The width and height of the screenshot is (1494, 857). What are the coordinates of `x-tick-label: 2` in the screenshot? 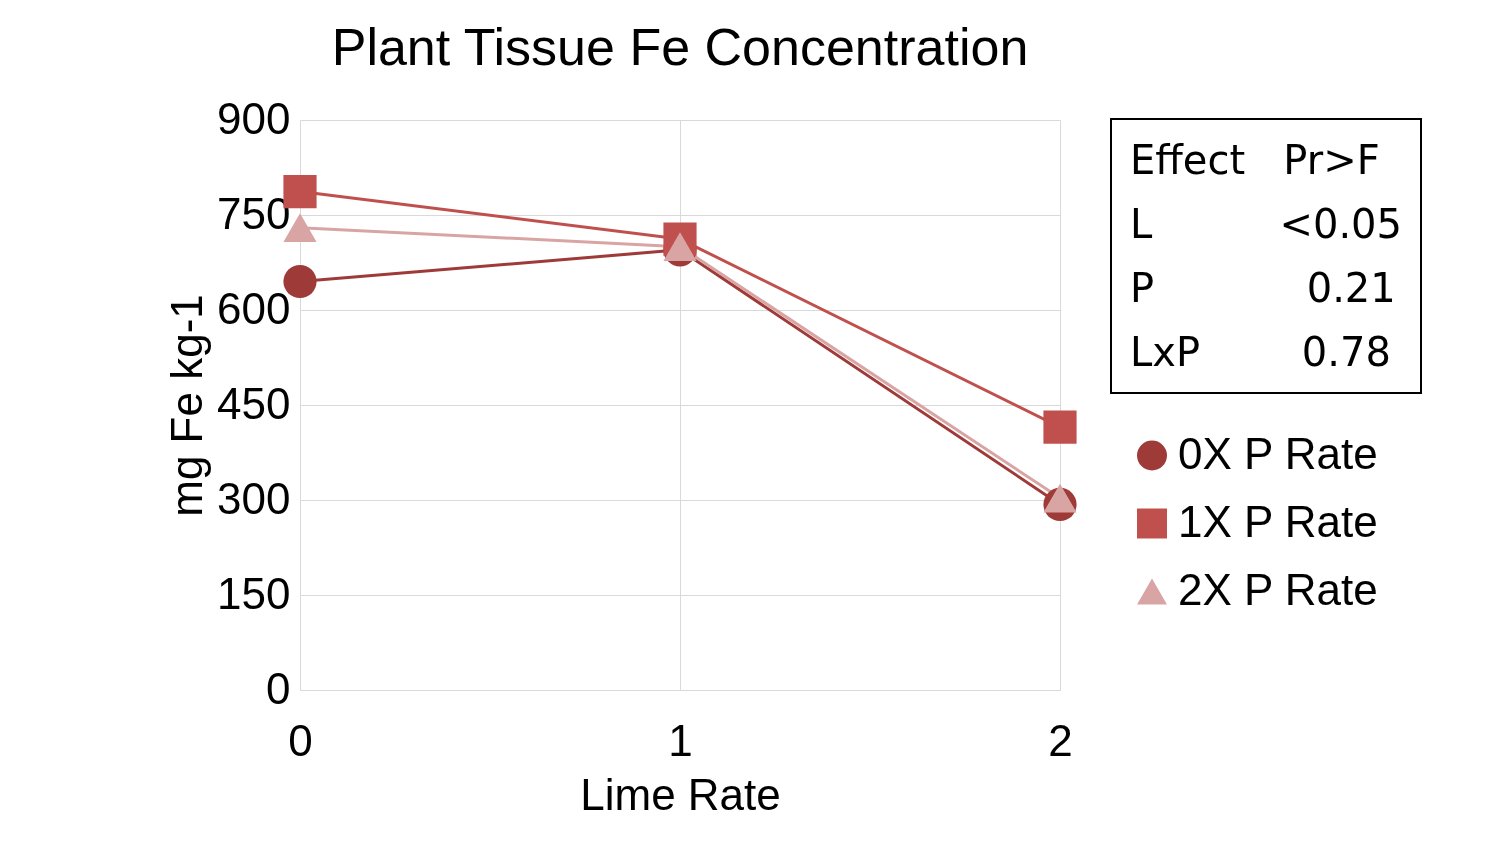 It's located at (1060, 740).